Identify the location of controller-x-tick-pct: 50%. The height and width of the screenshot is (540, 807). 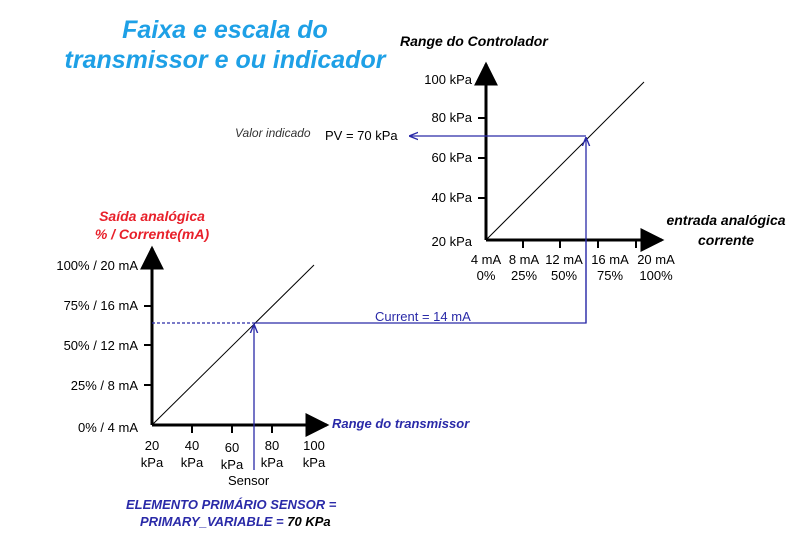
(564, 275).